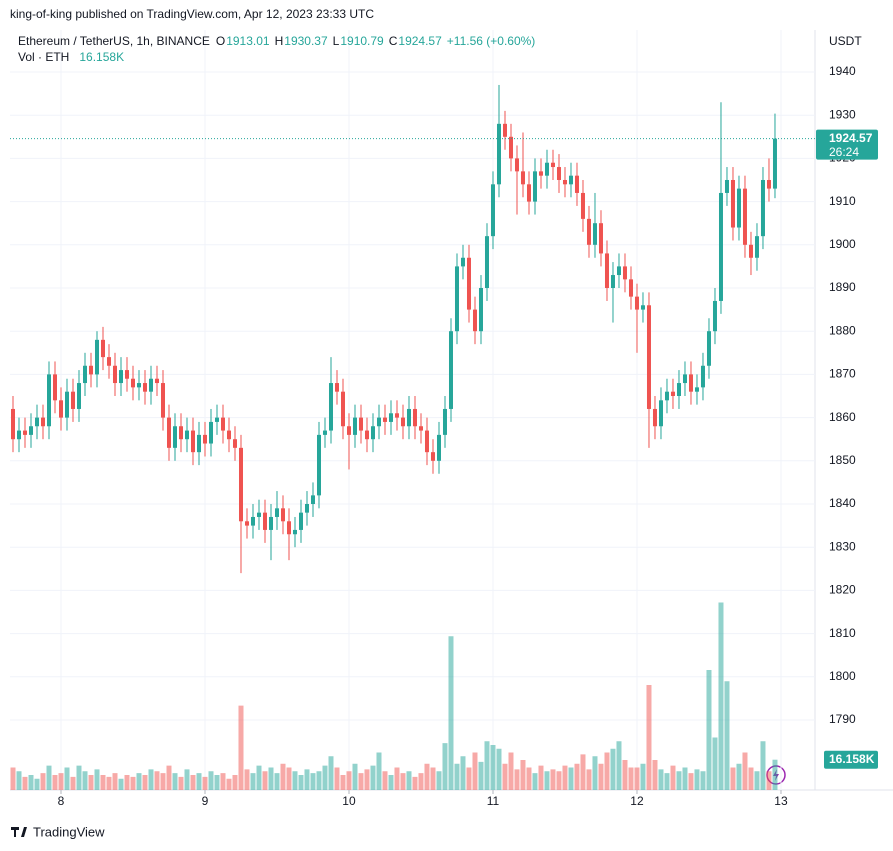 This screenshot has height=851, width=893. What do you see at coordinates (420, 41) in the screenshot?
I see `ohlc-legend-value: 1924.57` at bounding box center [420, 41].